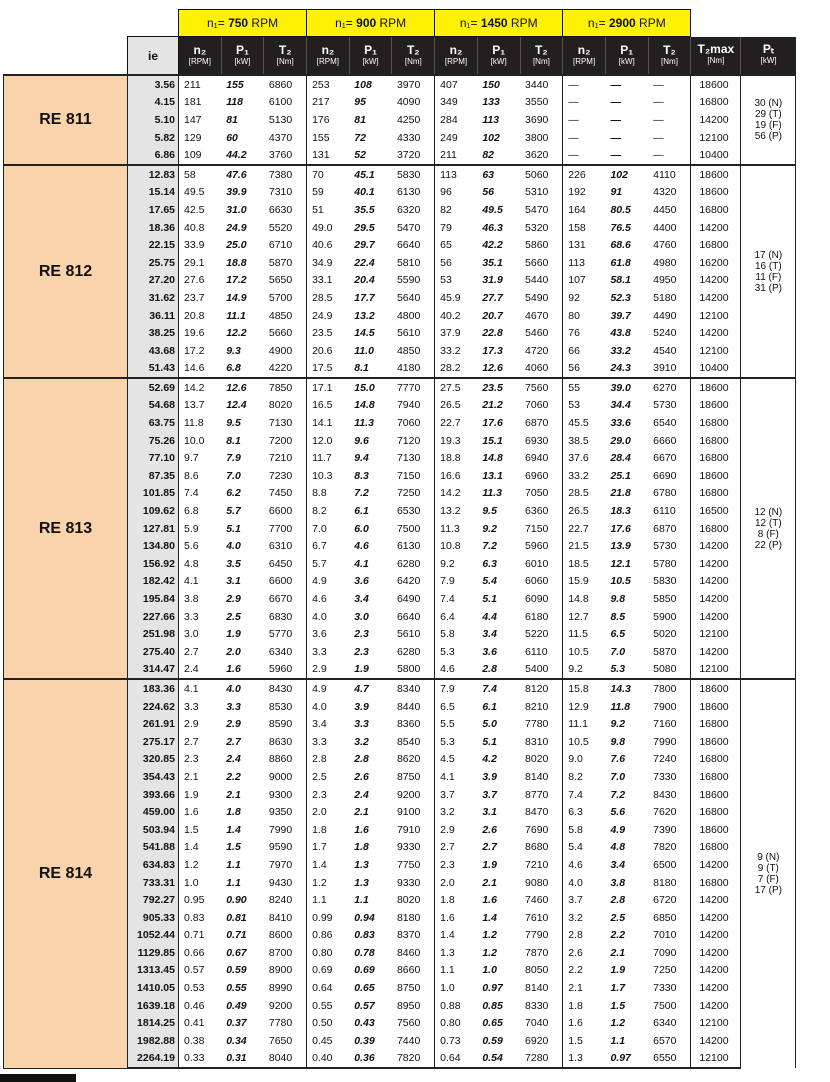 The image size is (830, 1082). I want to click on n2-cell: 15.8, so click(584, 688).